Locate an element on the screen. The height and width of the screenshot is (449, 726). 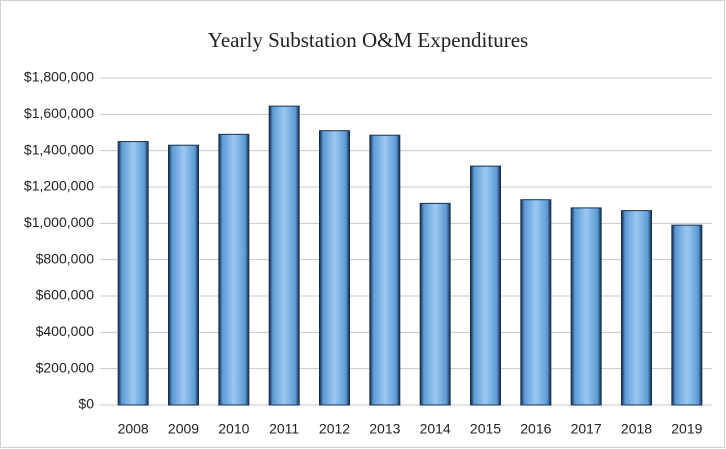
y-tick-label: $800,000 is located at coordinates (65, 258).